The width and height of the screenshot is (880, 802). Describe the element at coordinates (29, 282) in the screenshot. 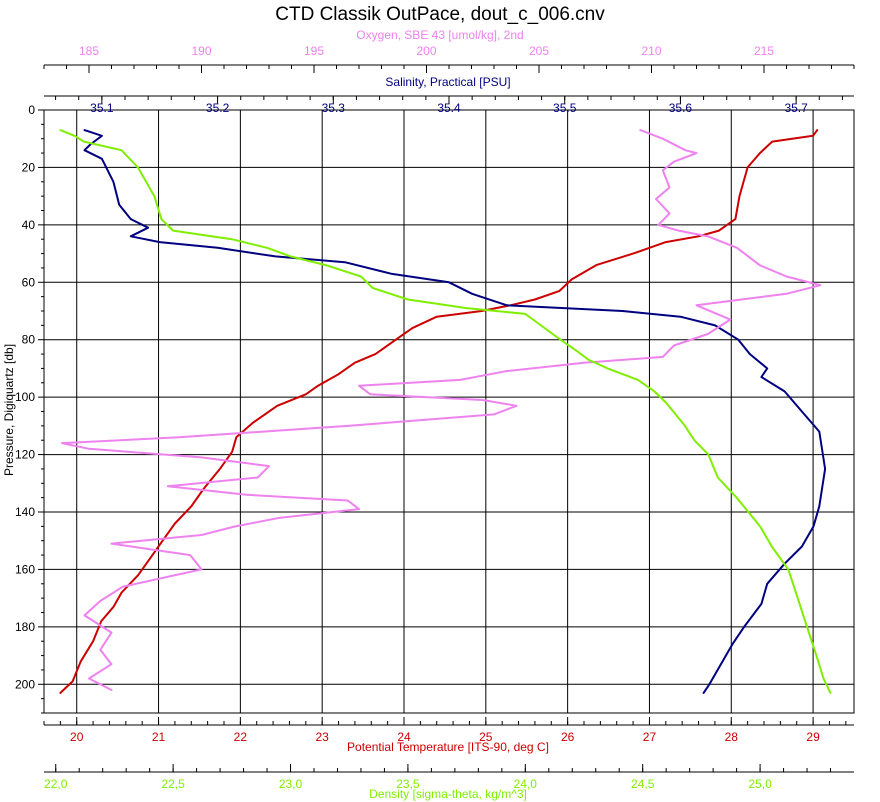

I see `y-tick-label: 60` at that location.